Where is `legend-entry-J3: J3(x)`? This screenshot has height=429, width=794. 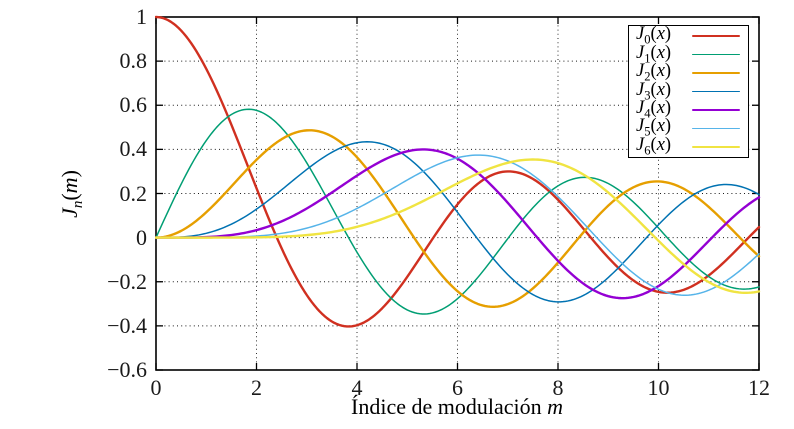
legend-entry-J3: J3(x) is located at coordinates (688, 91).